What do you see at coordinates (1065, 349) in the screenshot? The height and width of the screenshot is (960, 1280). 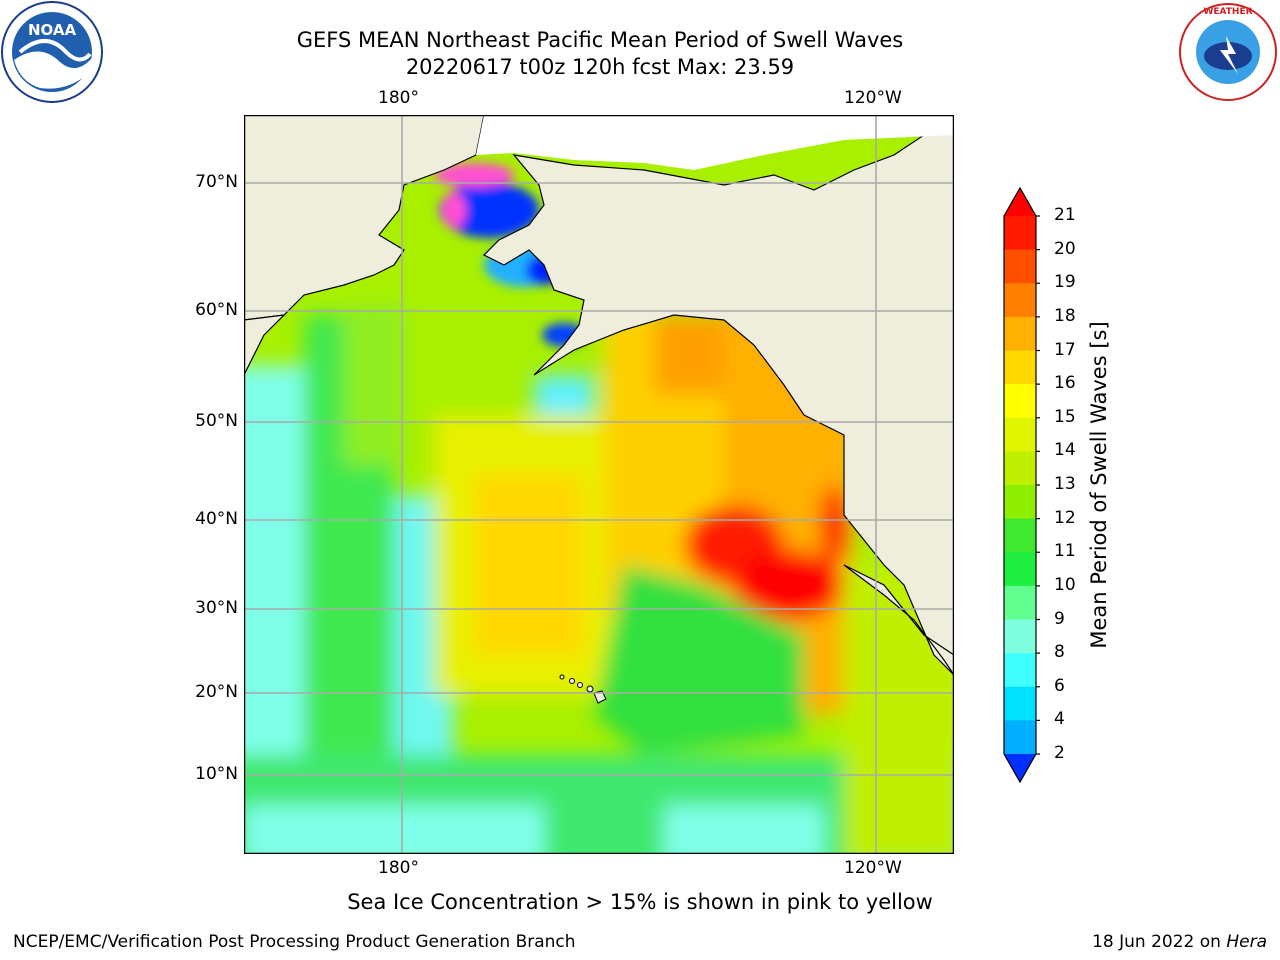 I see `colorbar-tick-label: 17` at bounding box center [1065, 349].